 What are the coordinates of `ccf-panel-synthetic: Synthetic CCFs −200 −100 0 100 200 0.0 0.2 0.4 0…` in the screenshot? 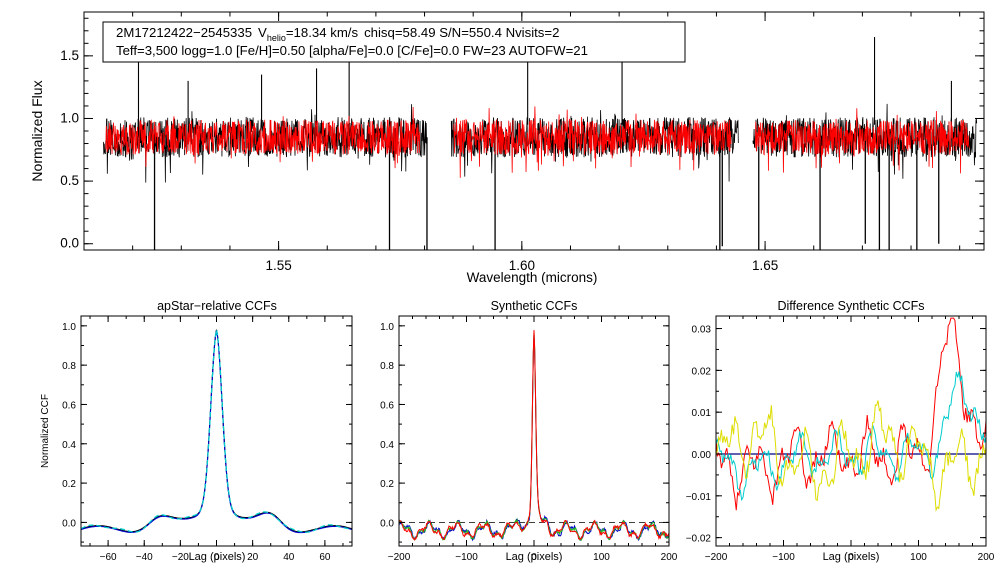 It's located at (529, 431).